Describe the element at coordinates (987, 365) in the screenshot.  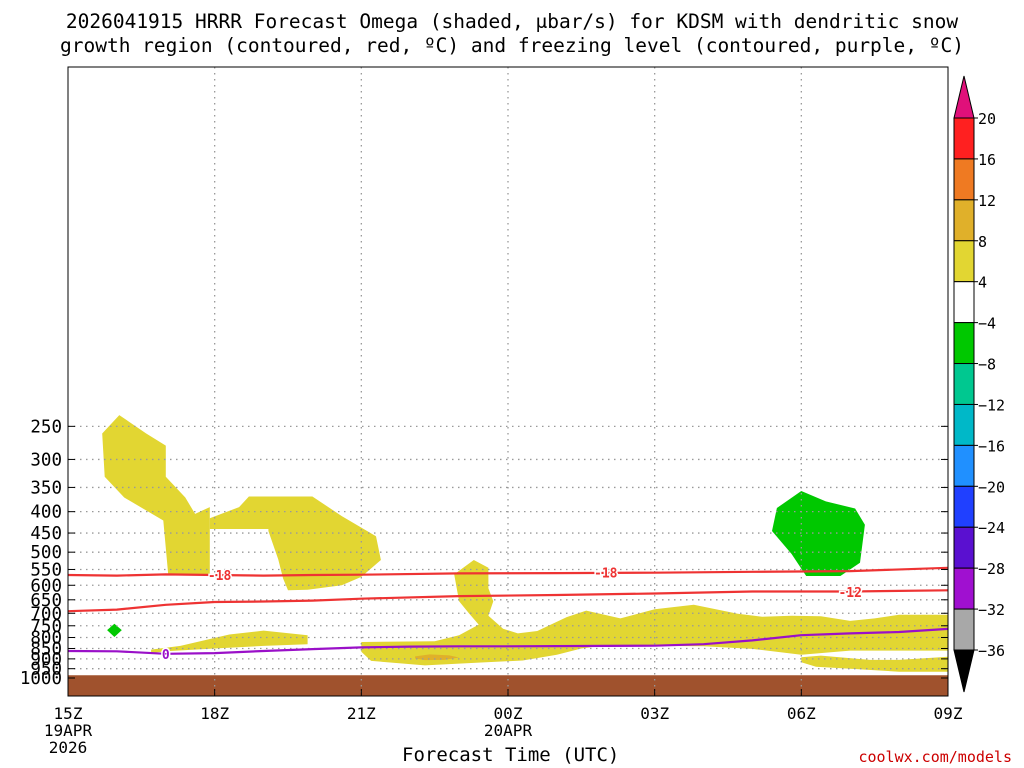
I see `colorbar-label-6: −8` at that location.